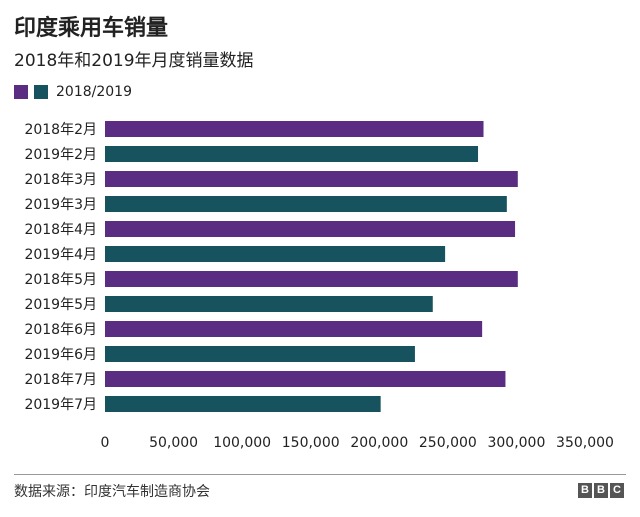 The width and height of the screenshot is (640, 517). I want to click on x-tick-label: 100,000, so click(242, 443).